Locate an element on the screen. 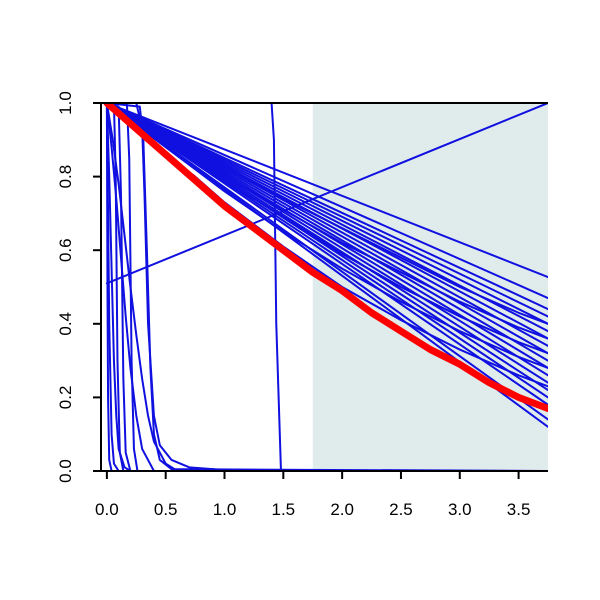  x-tick-label: 2.0 is located at coordinates (342, 509).